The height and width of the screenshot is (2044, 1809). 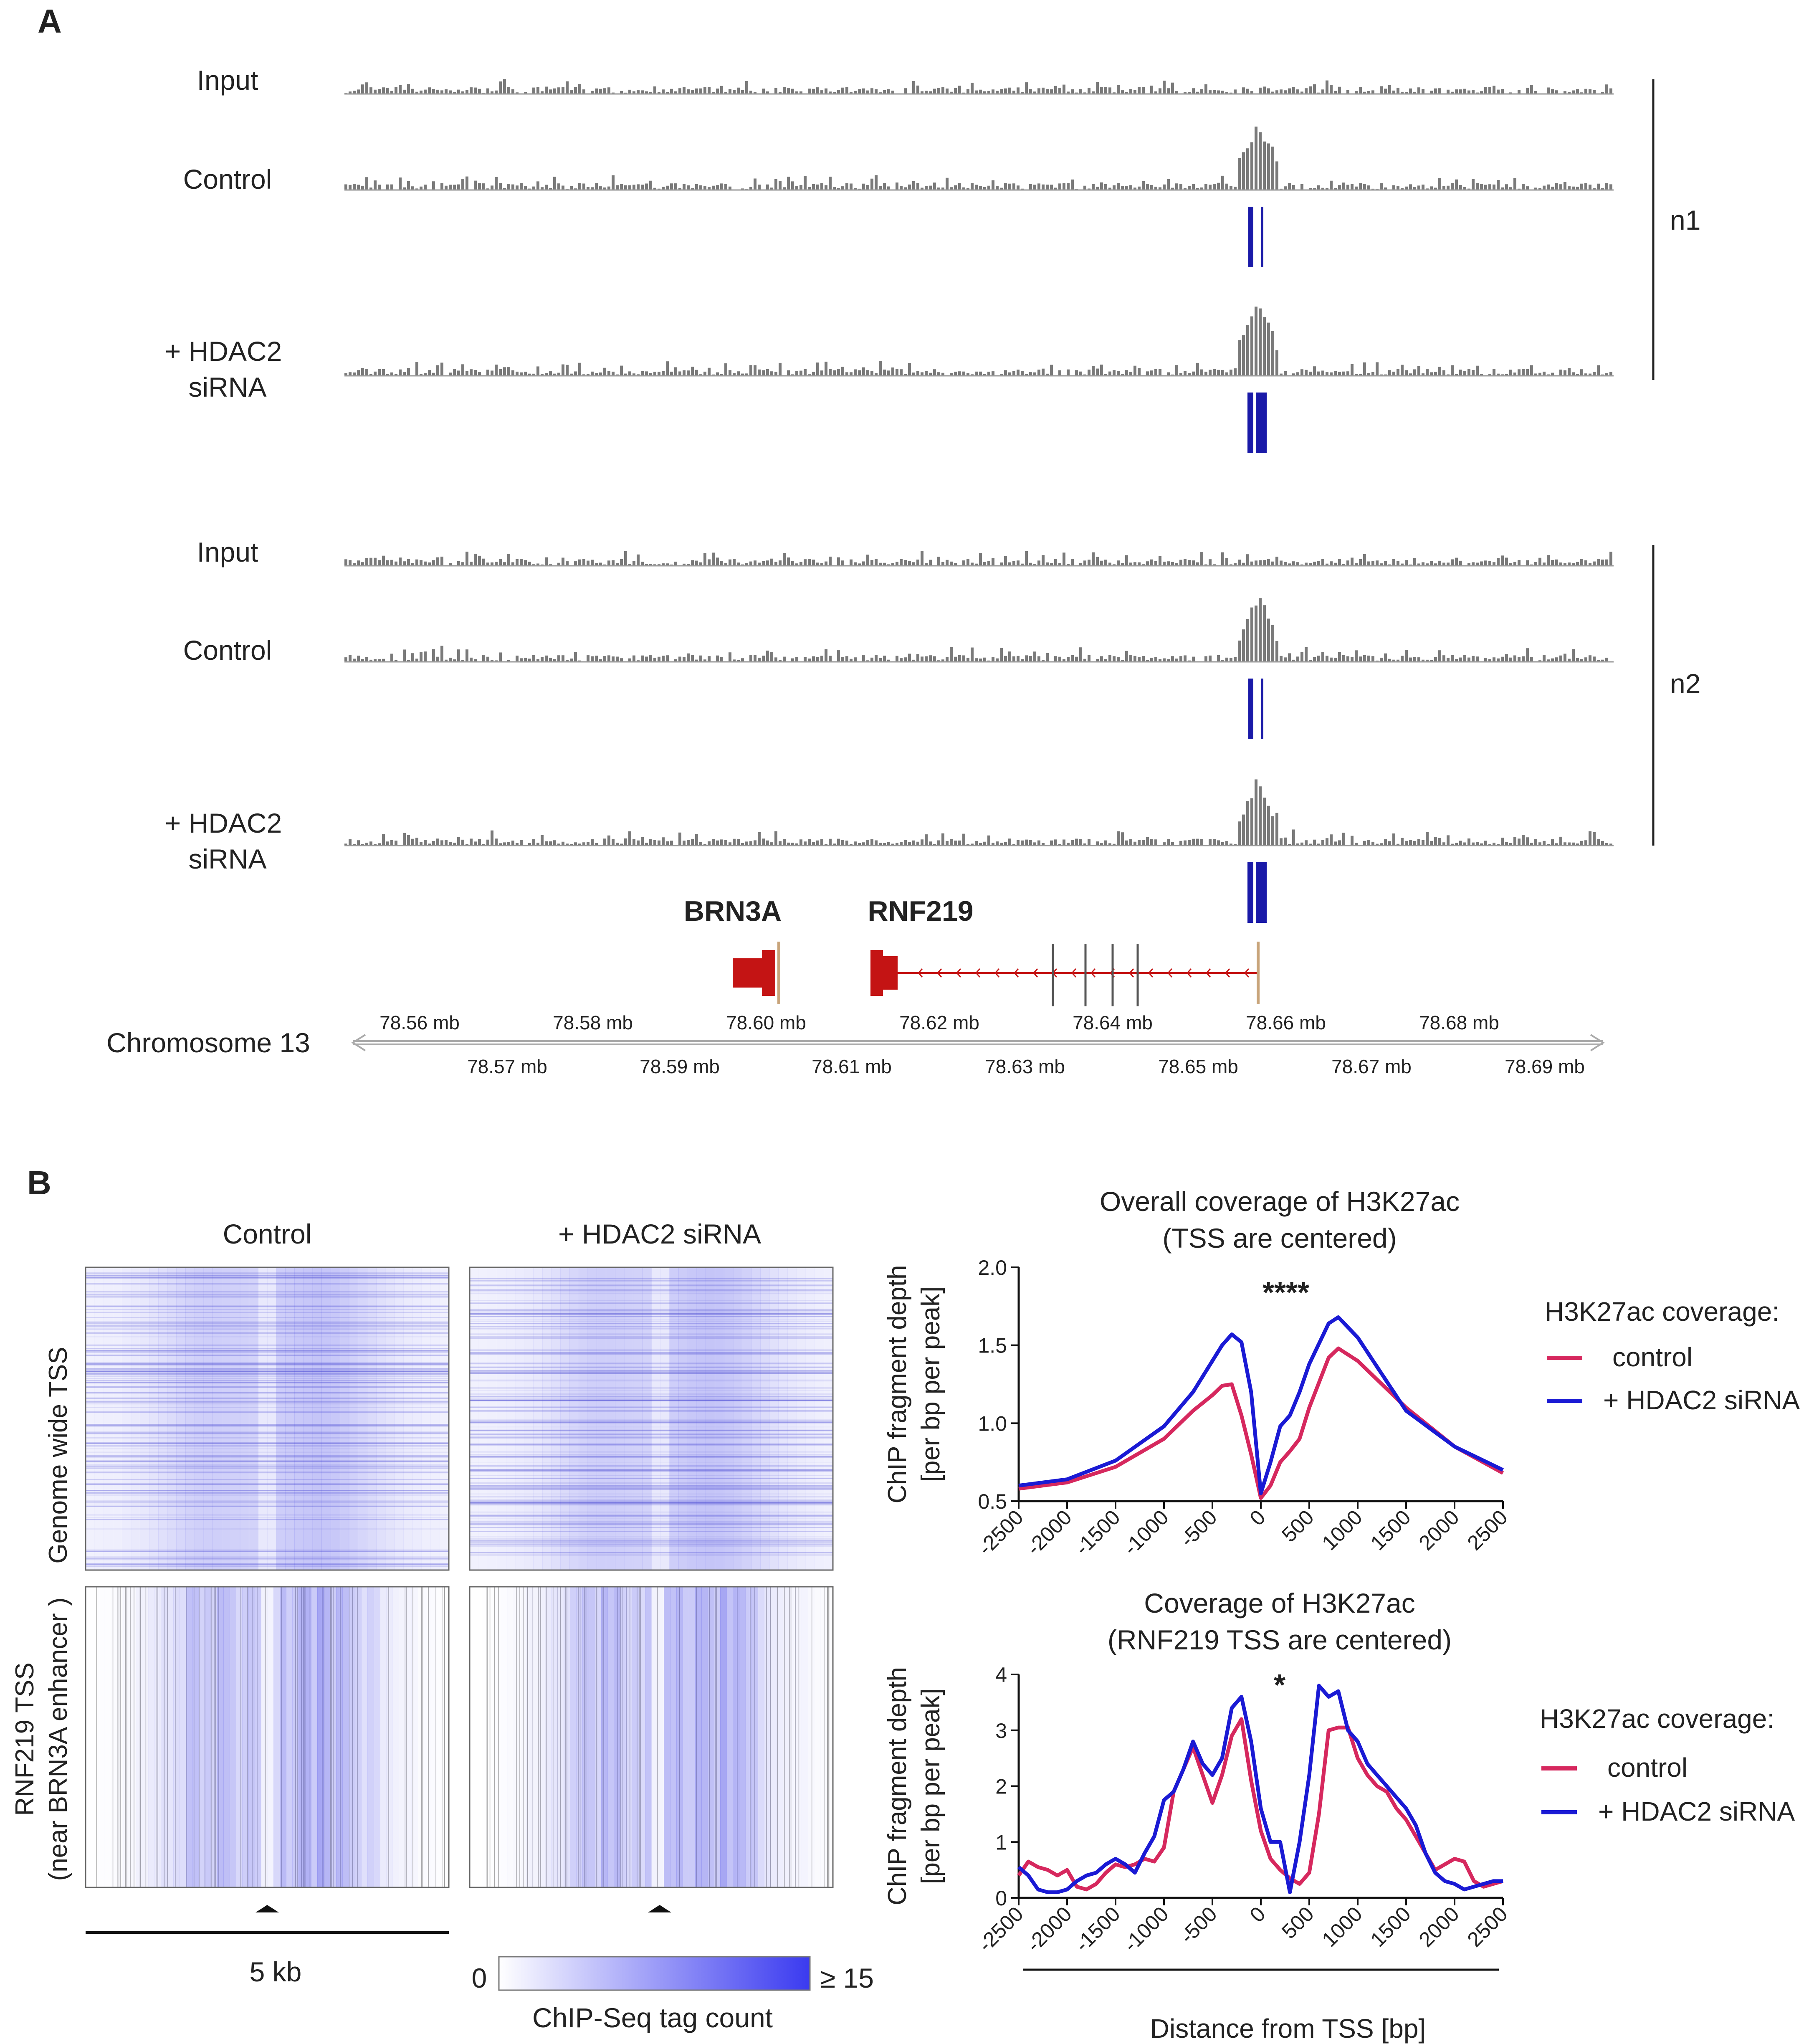 What do you see at coordinates (227, 179) in the screenshot?
I see `track-label-n1-control: Control` at bounding box center [227, 179].